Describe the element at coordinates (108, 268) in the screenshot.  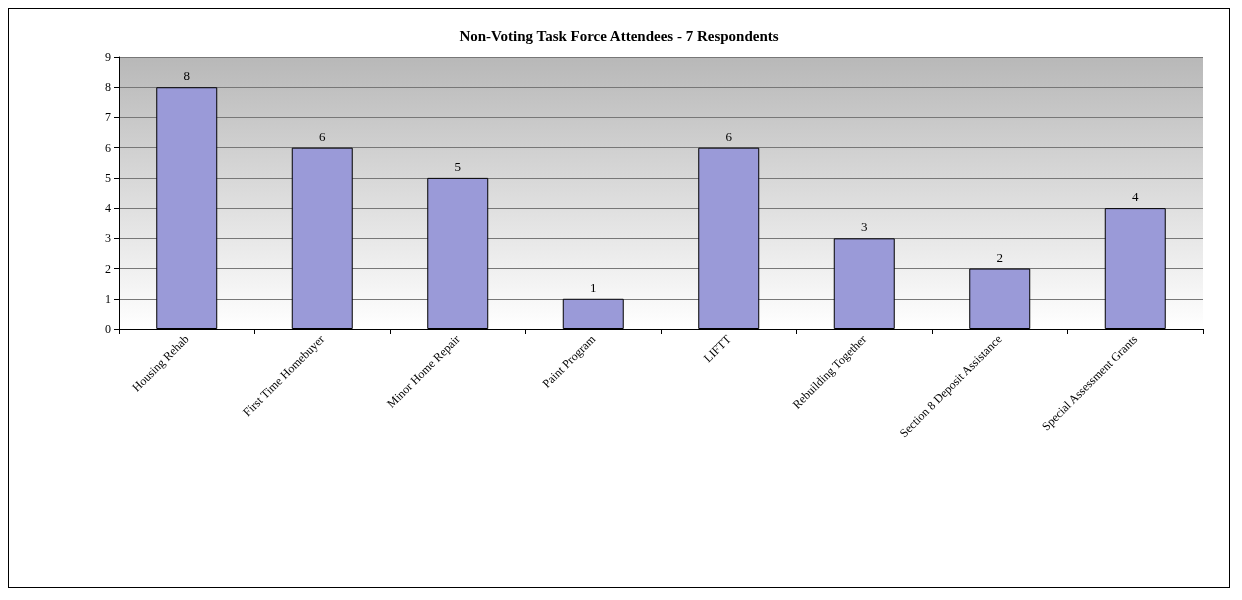
I see `y-tick-label: 2` at that location.